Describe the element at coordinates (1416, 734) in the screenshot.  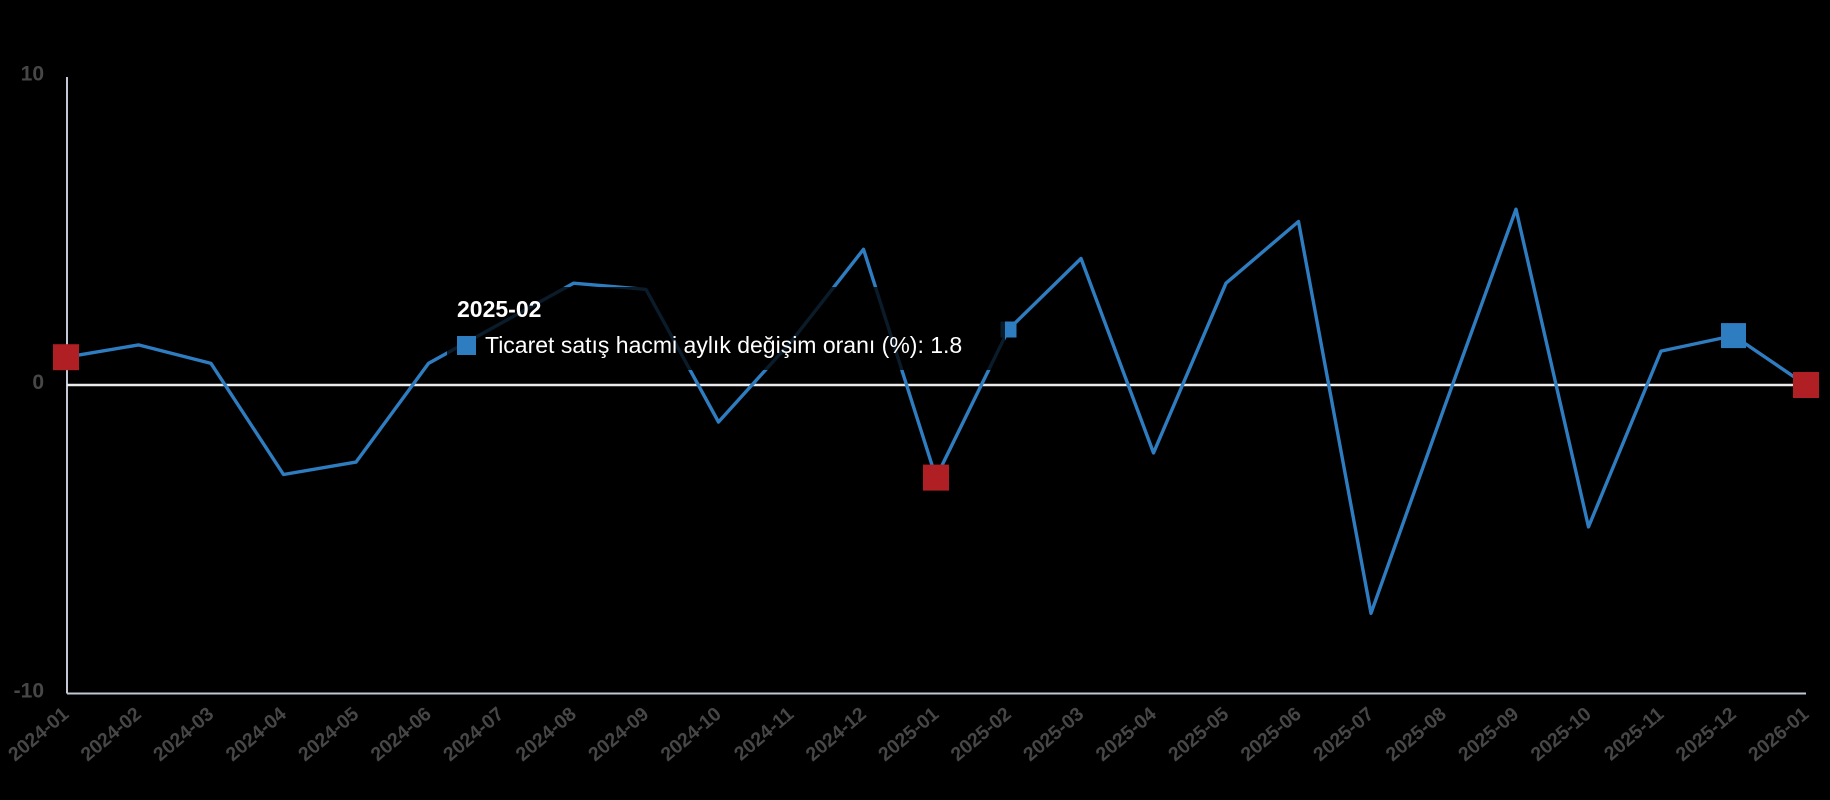
I see `x-axis-label: 2025-08` at that location.